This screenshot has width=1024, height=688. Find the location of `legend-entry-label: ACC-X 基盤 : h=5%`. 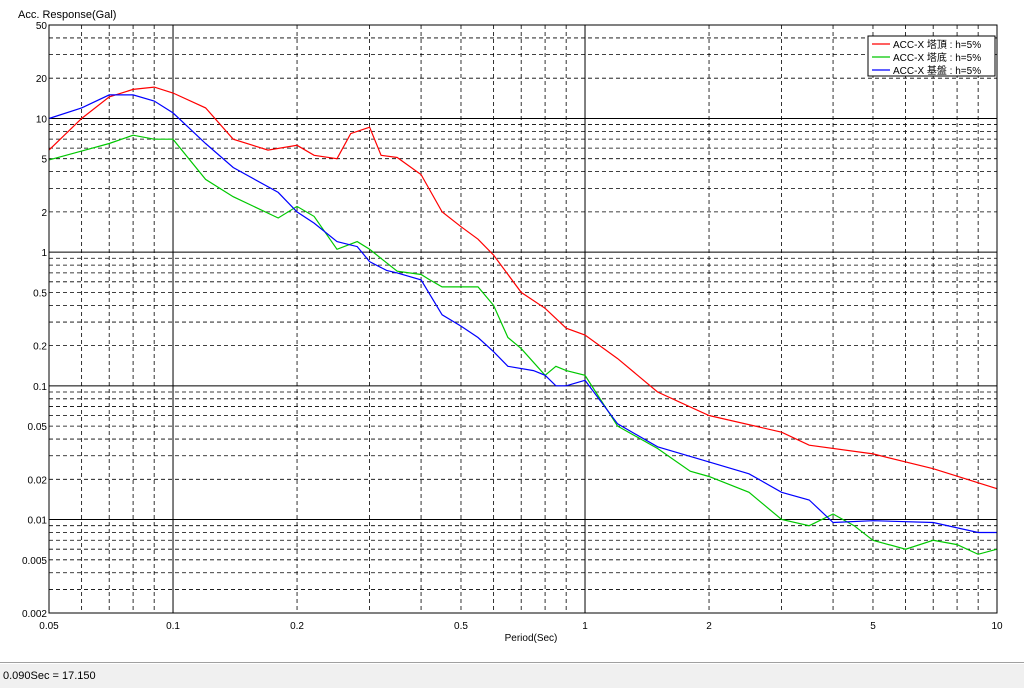

legend-entry-label: ACC-X 基盤 : h=5% is located at coordinates (937, 70).